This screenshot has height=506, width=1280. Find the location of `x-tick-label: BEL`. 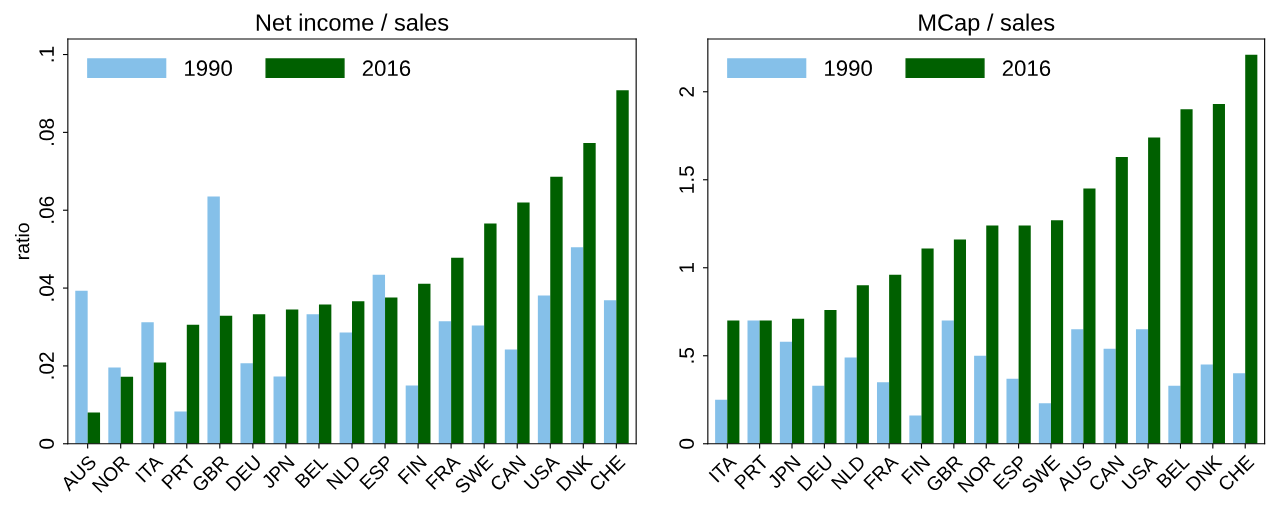

x-tick-label: BEL is located at coordinates (311, 471).